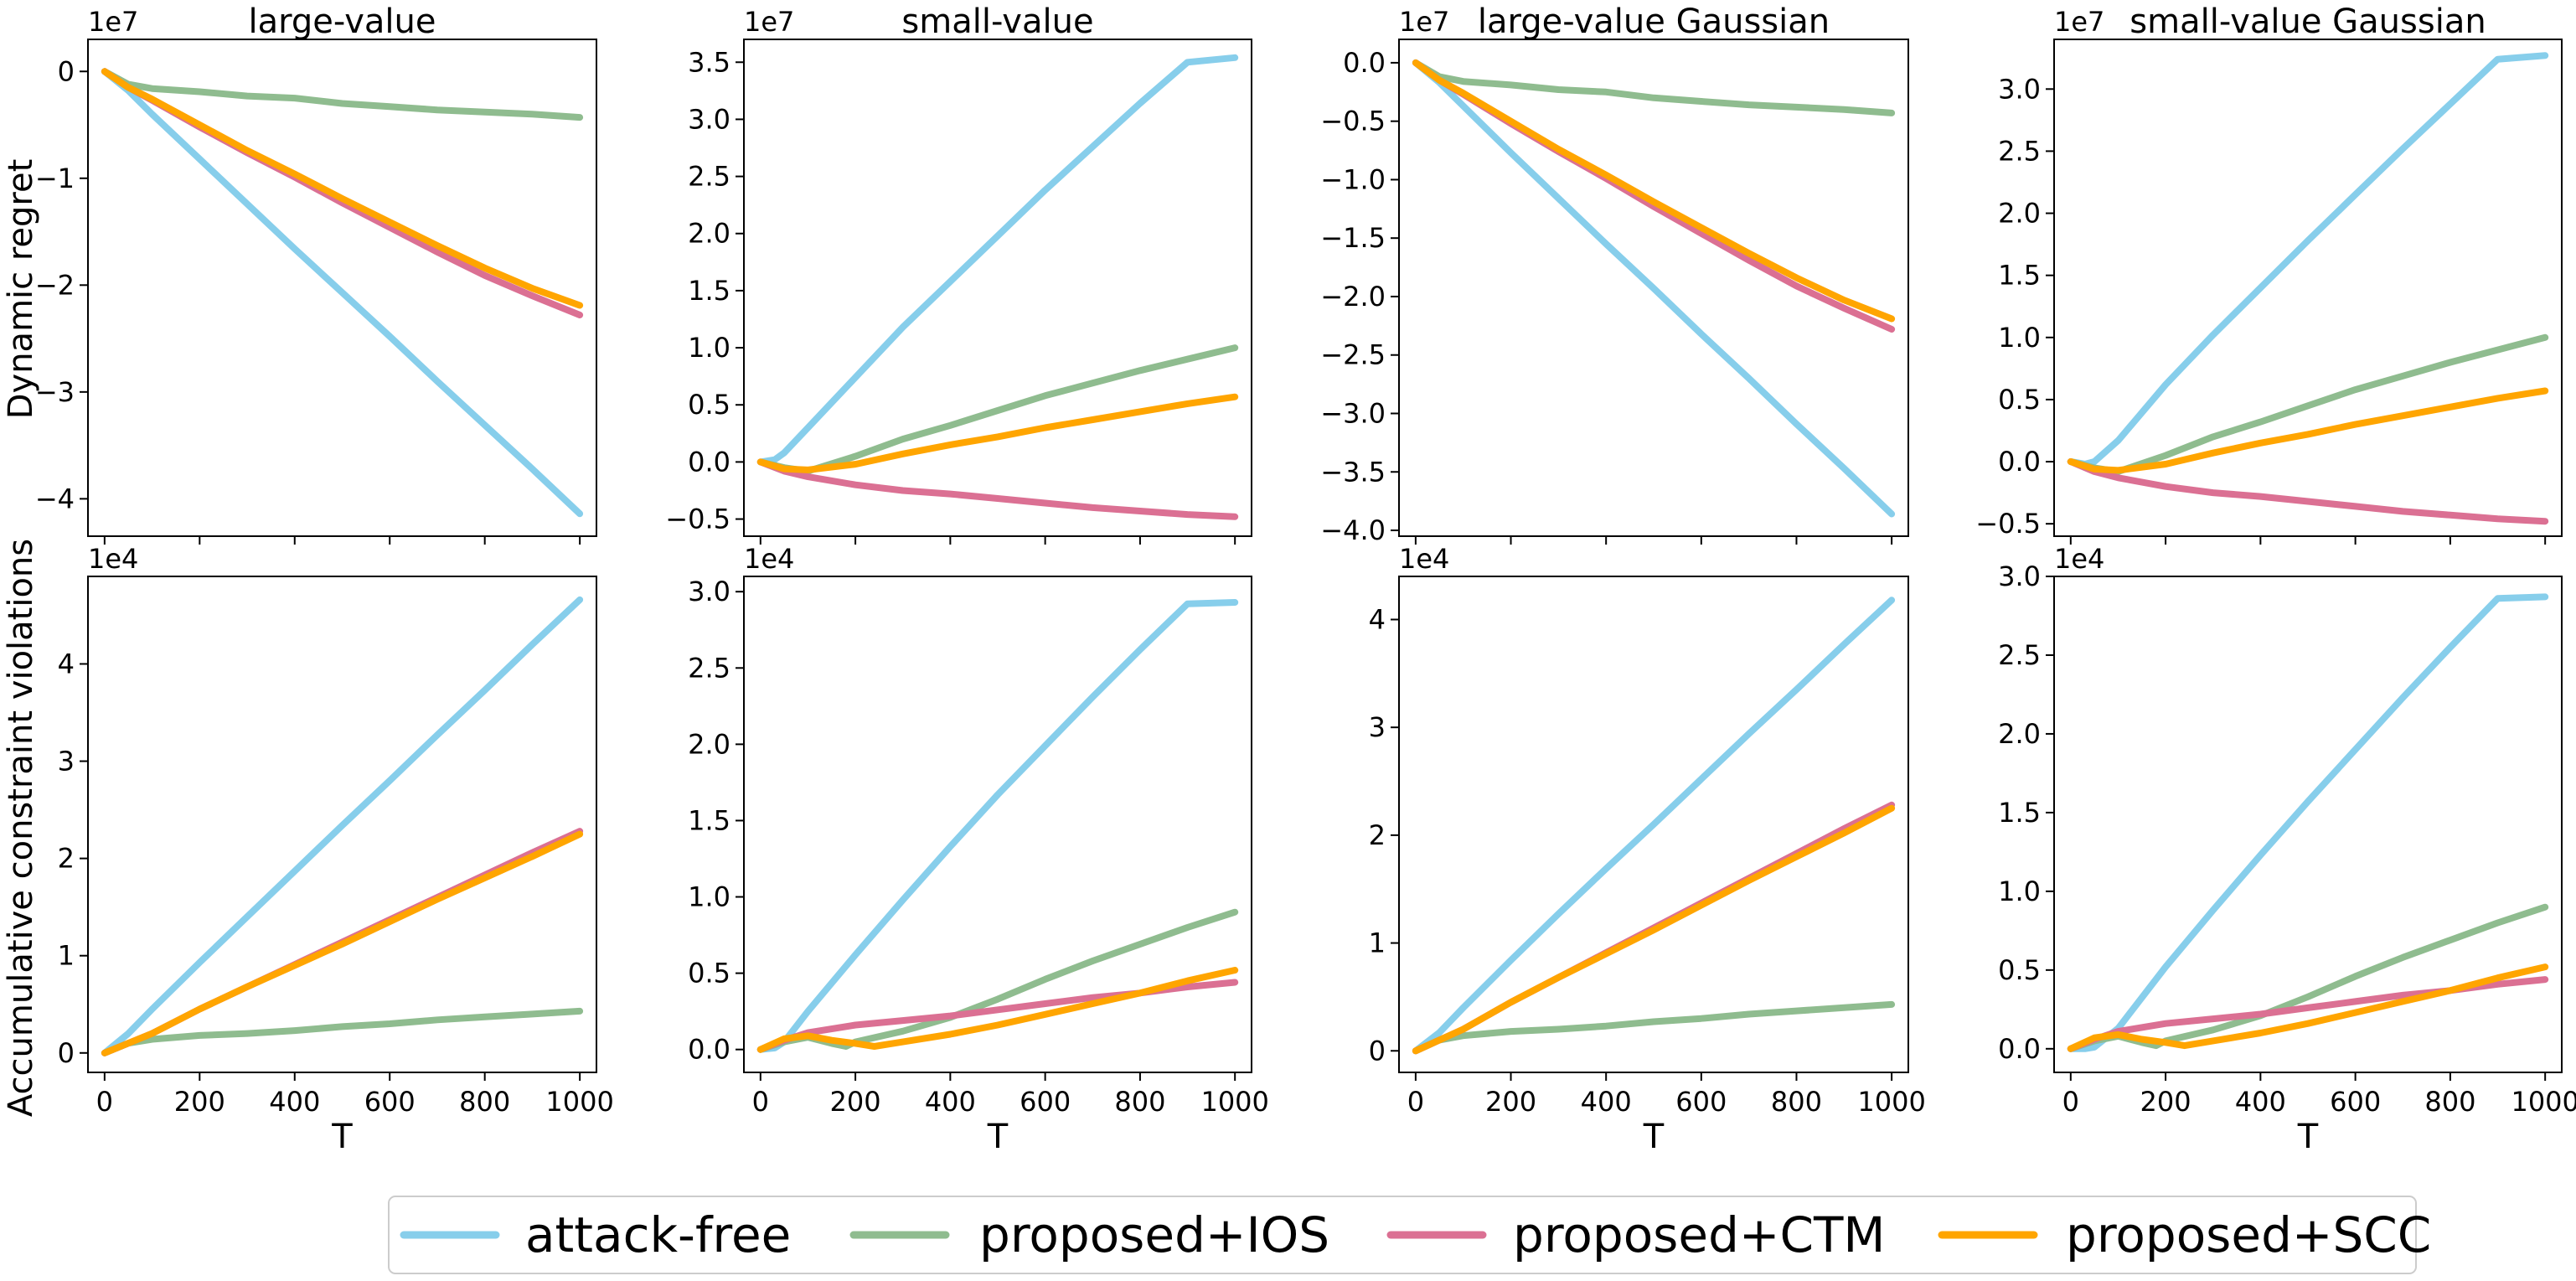  Describe the element at coordinates (1353, 355) in the screenshot. I see `y-tick-label: −2.5` at that location.